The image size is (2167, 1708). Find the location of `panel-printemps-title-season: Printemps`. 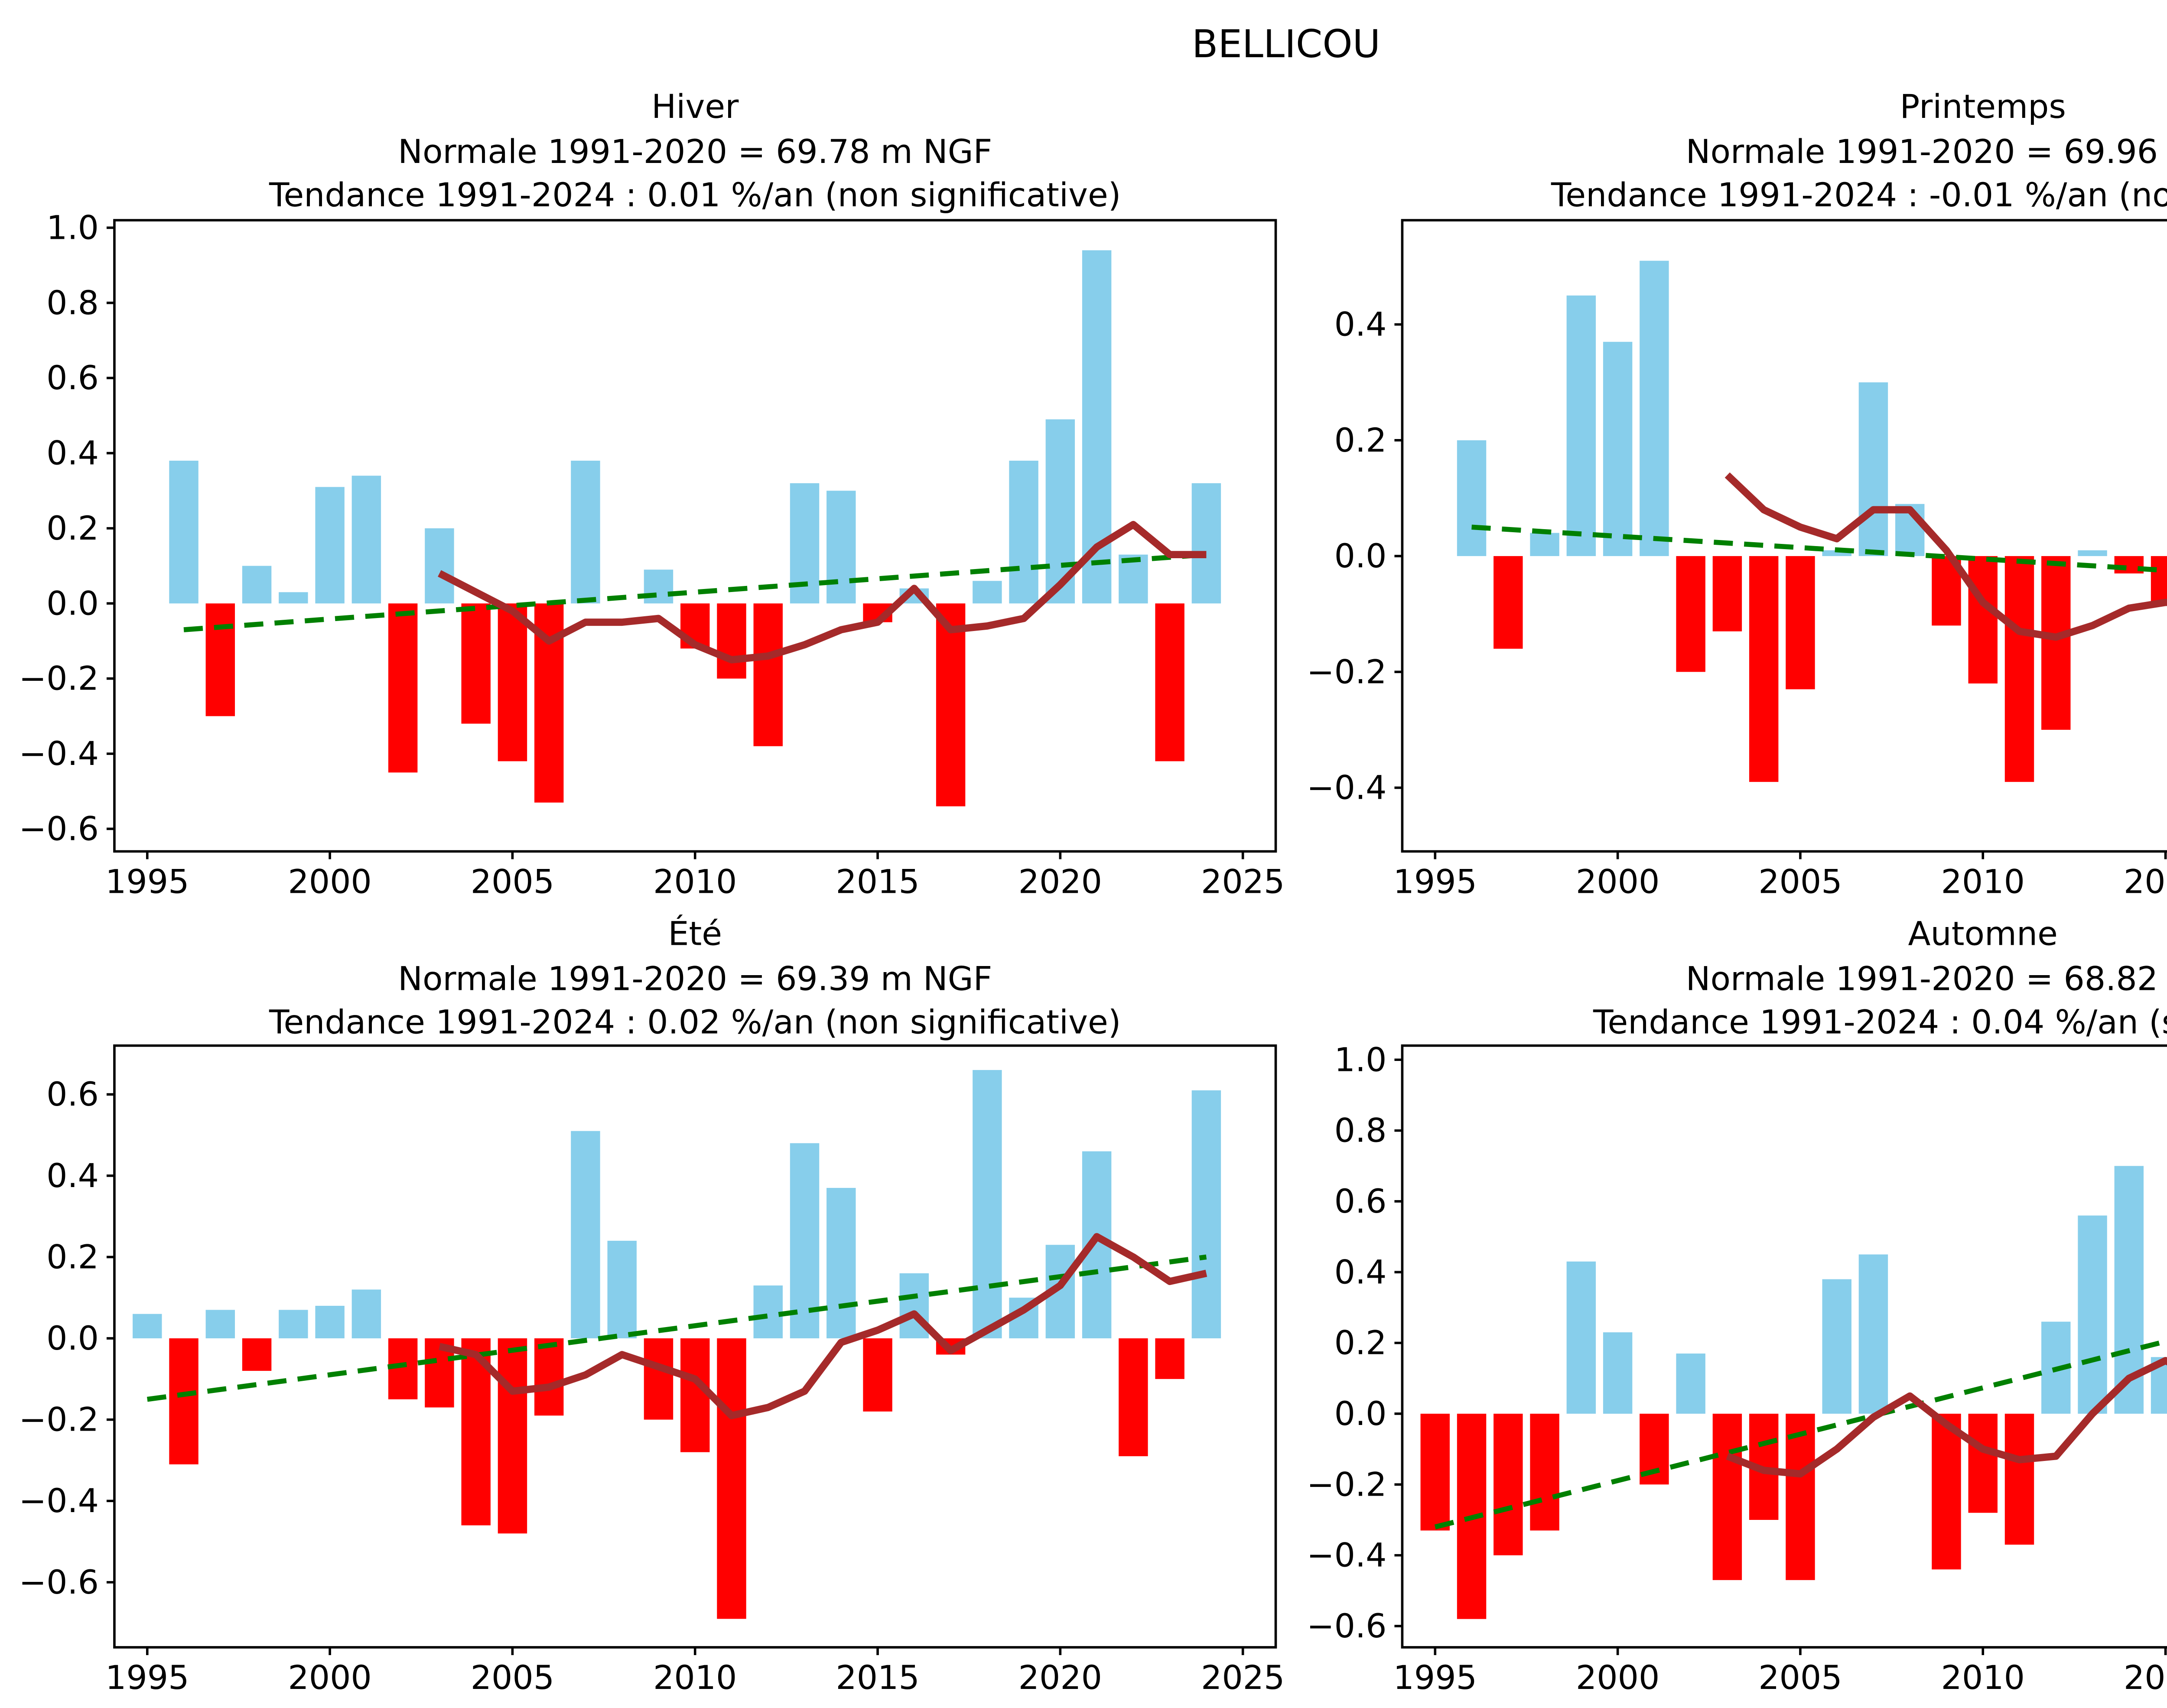

panel-printemps-title-season: Printemps is located at coordinates (1983, 107).